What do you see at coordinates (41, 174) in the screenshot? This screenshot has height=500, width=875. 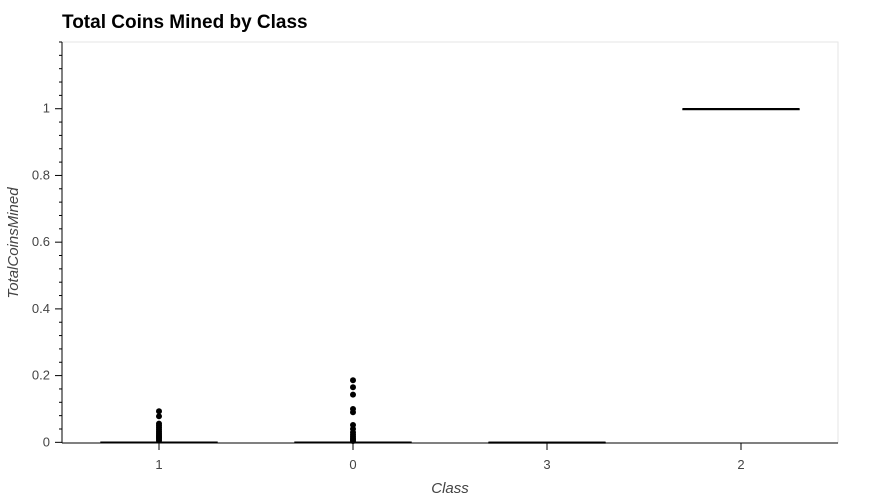 I see `y-tick-label: 0.8` at bounding box center [41, 174].